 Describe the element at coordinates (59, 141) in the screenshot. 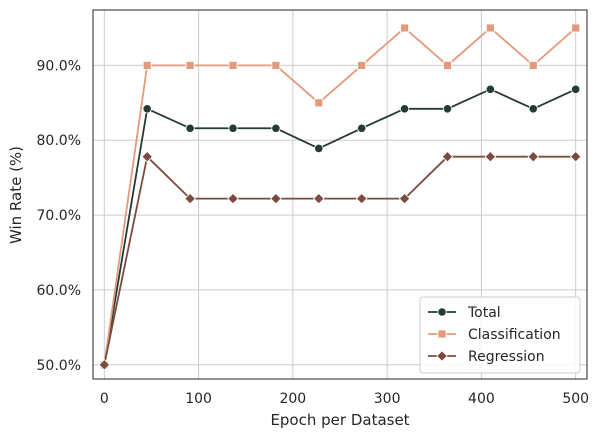

I see `y-tick-label: 80.0%` at that location.